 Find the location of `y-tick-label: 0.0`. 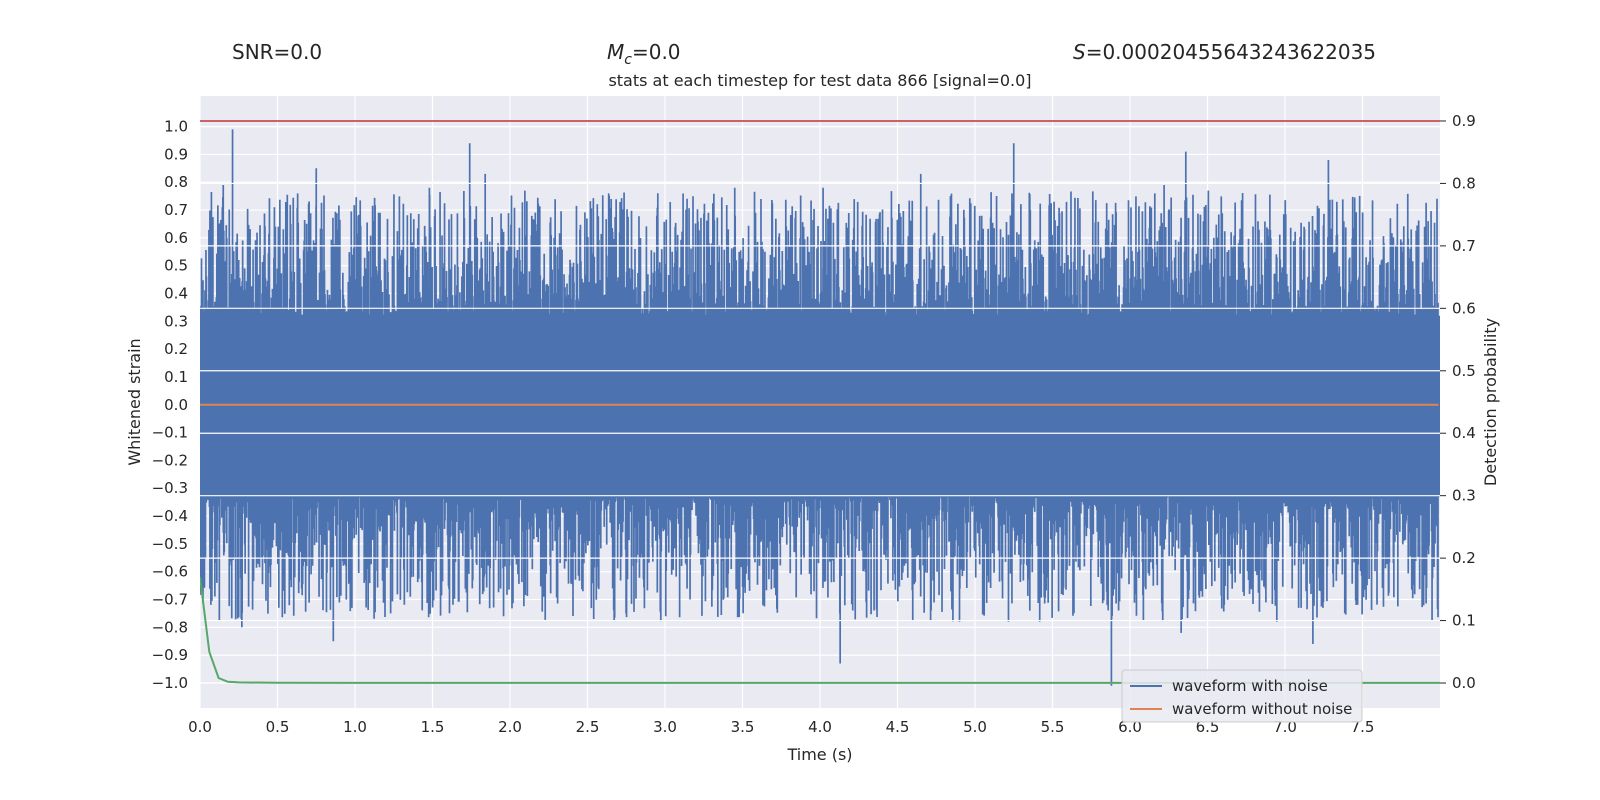

y-tick-label: 0.0 is located at coordinates (176, 405).